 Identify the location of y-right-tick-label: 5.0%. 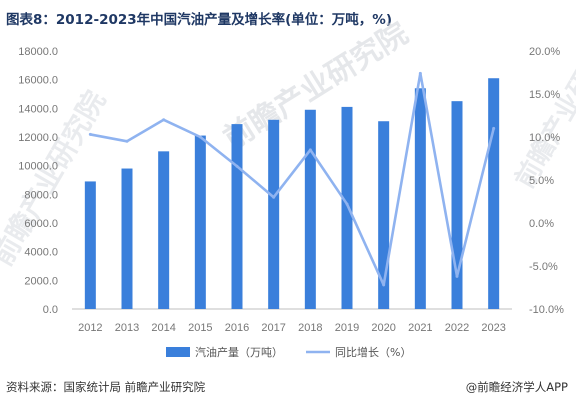
(541, 181).